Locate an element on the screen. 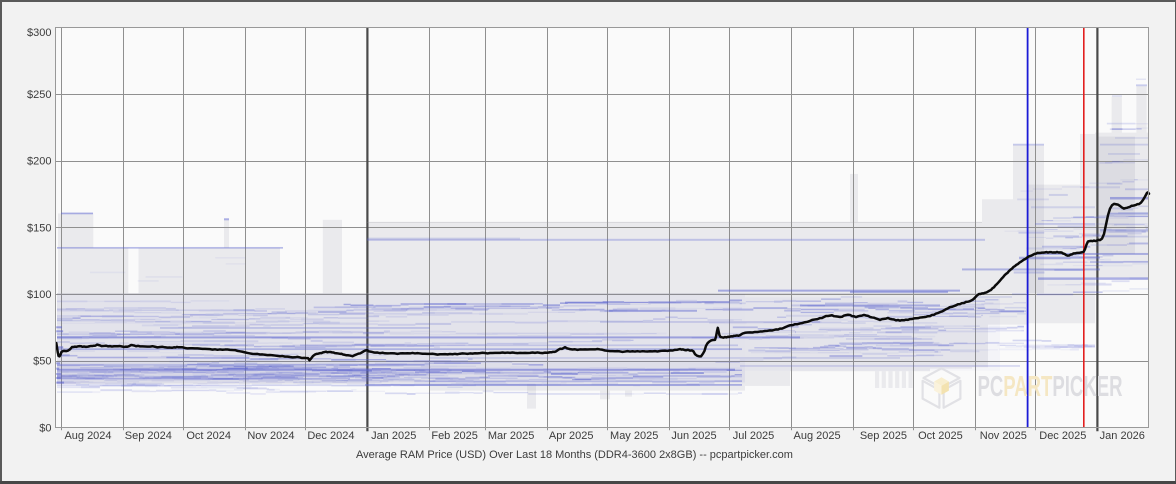 This screenshot has width=1176, height=484. svg-text: $50 is located at coordinates (42, 362).